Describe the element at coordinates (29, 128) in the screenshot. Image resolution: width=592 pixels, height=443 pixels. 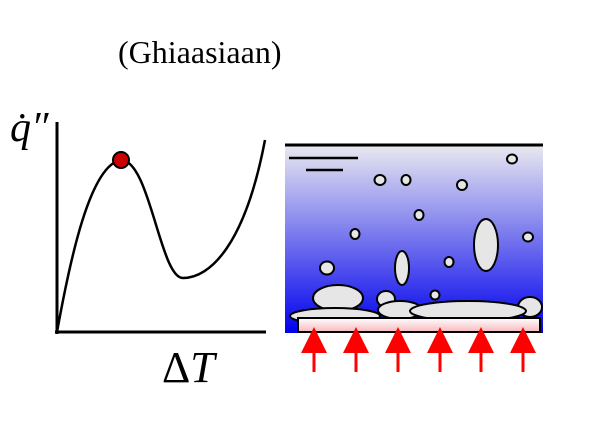
I see `heat-flux-axis-label: q̇″` at that location.